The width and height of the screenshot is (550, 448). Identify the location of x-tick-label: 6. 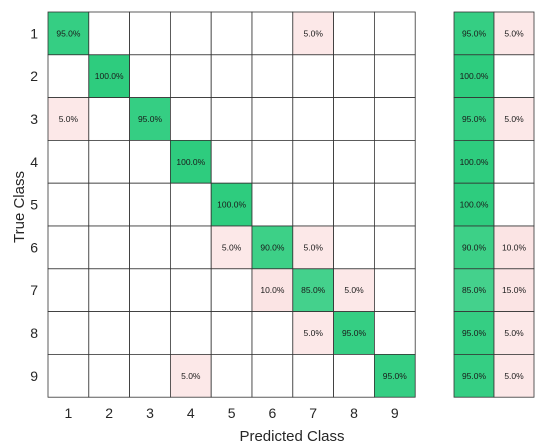
(273, 413).